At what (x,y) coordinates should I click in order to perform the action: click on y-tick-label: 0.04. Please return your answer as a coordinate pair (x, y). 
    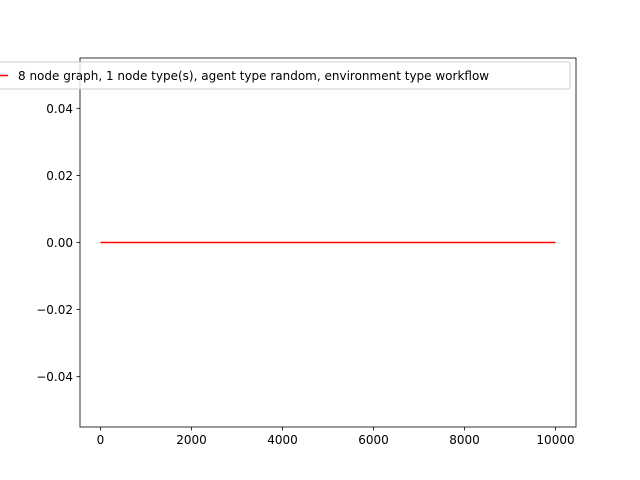
    Looking at the image, I should click on (59, 109).